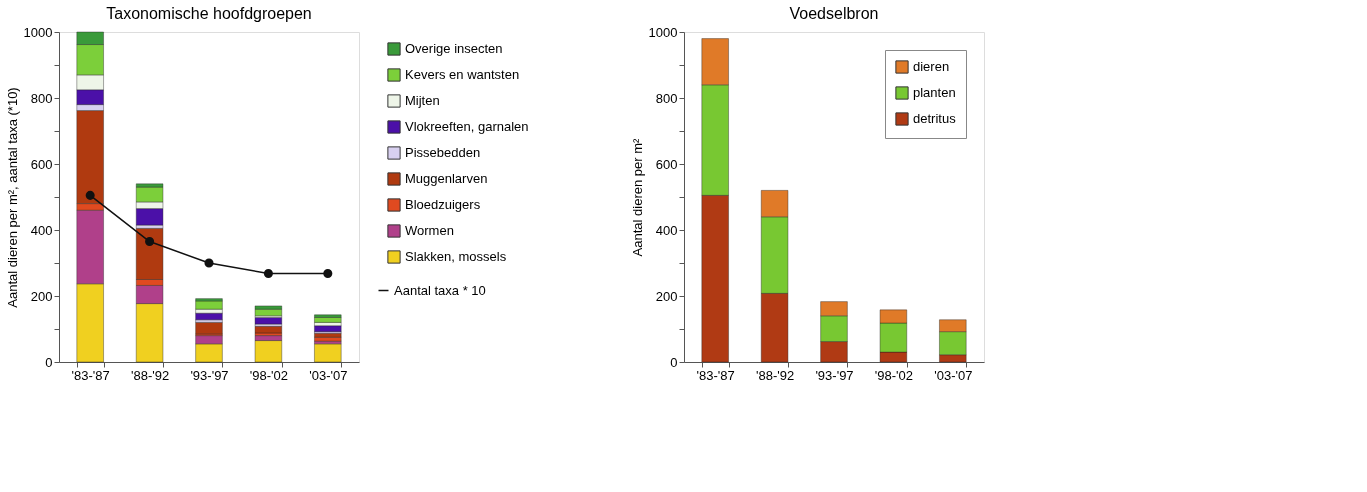 The image size is (1367, 492). What do you see at coordinates (443, 204) in the screenshot?
I see `legend-label: Bloedzuigers` at bounding box center [443, 204].